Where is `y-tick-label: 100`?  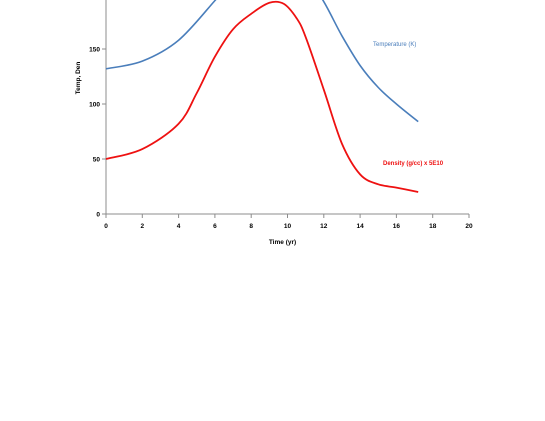 y-tick-label: 100 is located at coordinates (94, 105).